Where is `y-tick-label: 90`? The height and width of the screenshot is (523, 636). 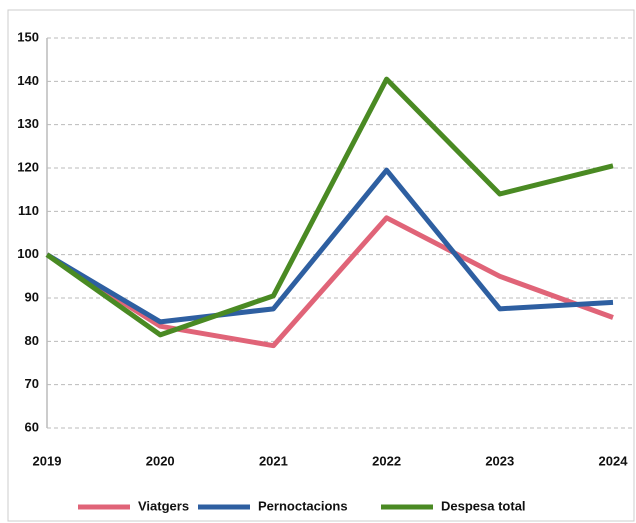 y-tick-label: 90 is located at coordinates (32, 296).